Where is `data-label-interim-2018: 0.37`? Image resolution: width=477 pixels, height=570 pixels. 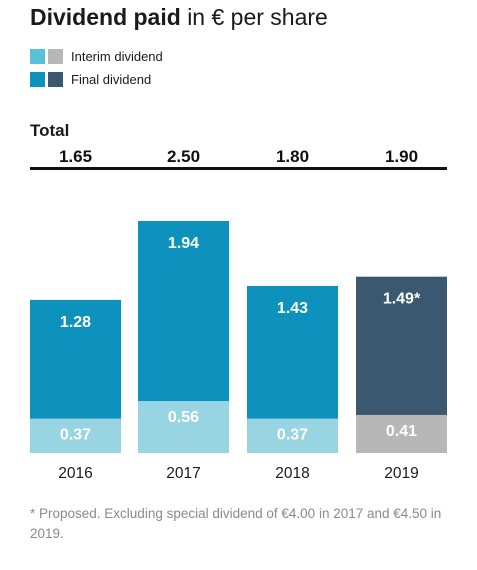 data-label-interim-2018: 0.37 is located at coordinates (292, 435).